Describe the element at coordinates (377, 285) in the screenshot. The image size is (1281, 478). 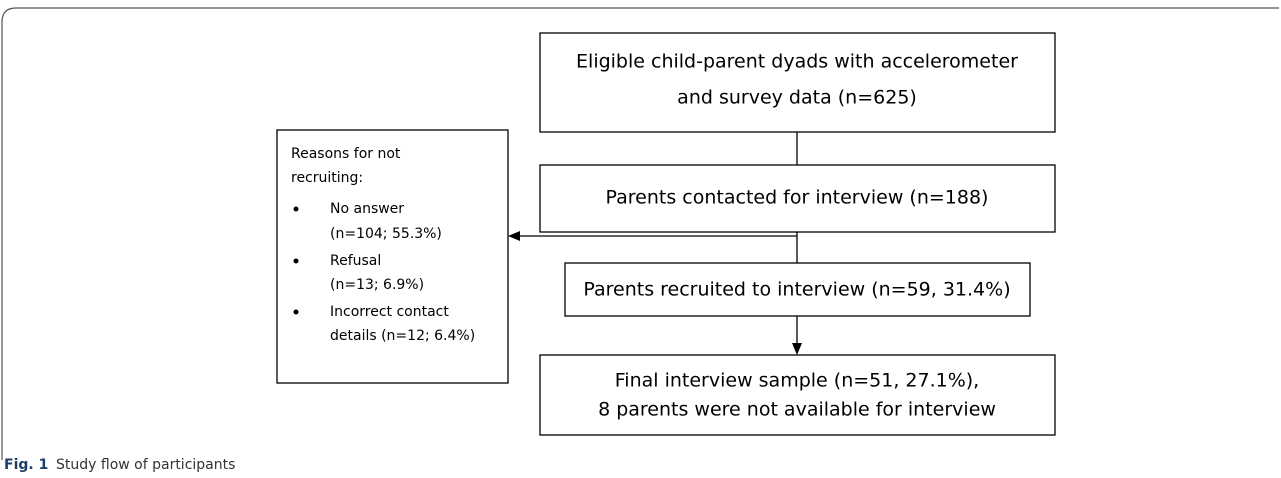
I see `exclusion-item: (n=13; 6.9%)` at that location.